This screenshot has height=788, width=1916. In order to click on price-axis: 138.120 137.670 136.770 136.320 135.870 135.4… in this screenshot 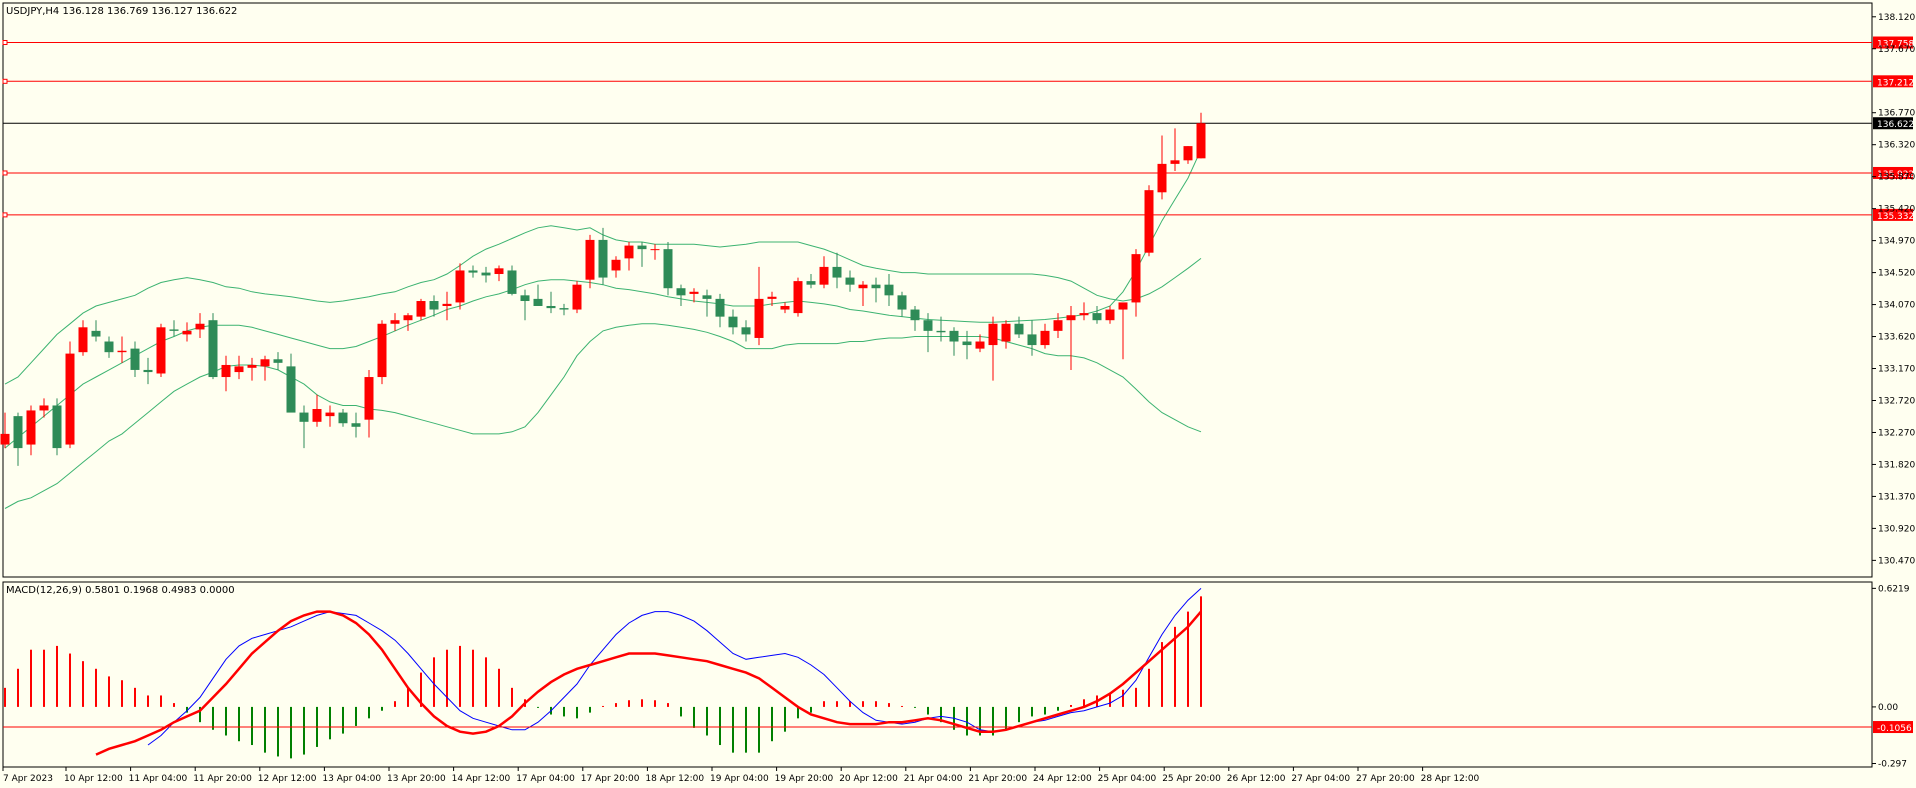, I will do `click(1893, 289)`.